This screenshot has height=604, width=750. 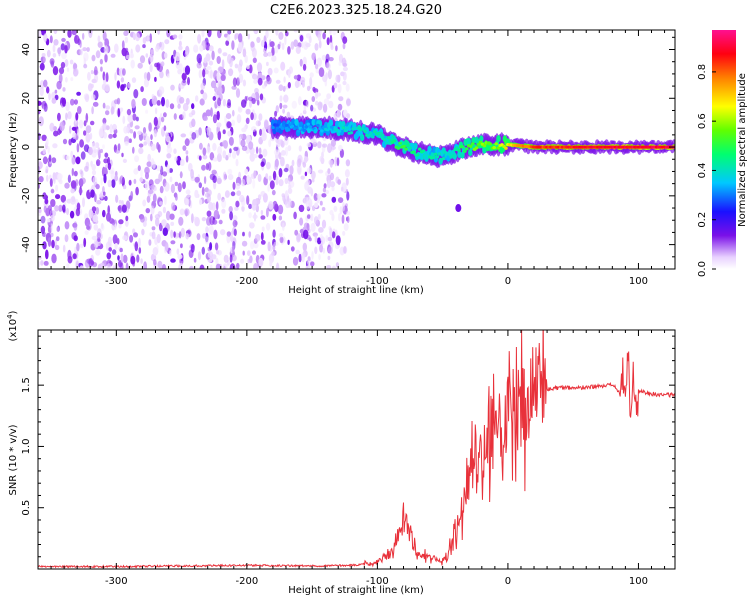 What do you see at coordinates (702, 269) in the screenshot?
I see `colorbar-tick-label: 0.0` at bounding box center [702, 269].